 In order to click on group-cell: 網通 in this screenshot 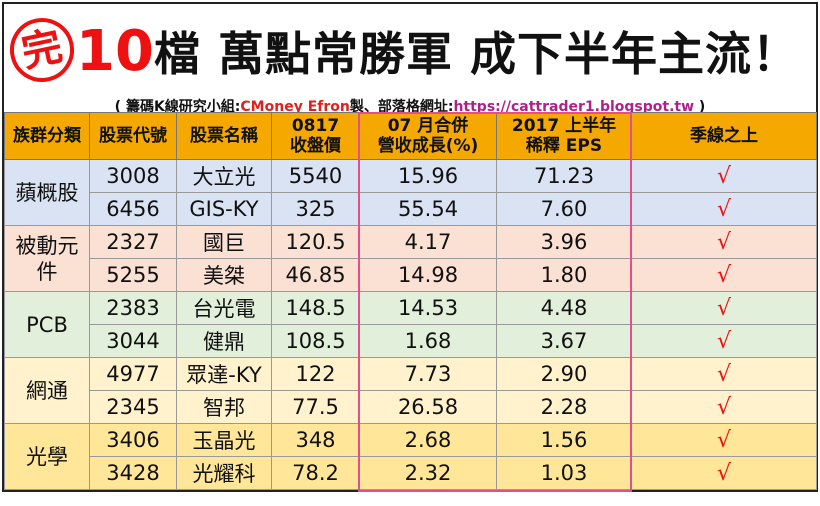, I will do `click(47, 390)`.